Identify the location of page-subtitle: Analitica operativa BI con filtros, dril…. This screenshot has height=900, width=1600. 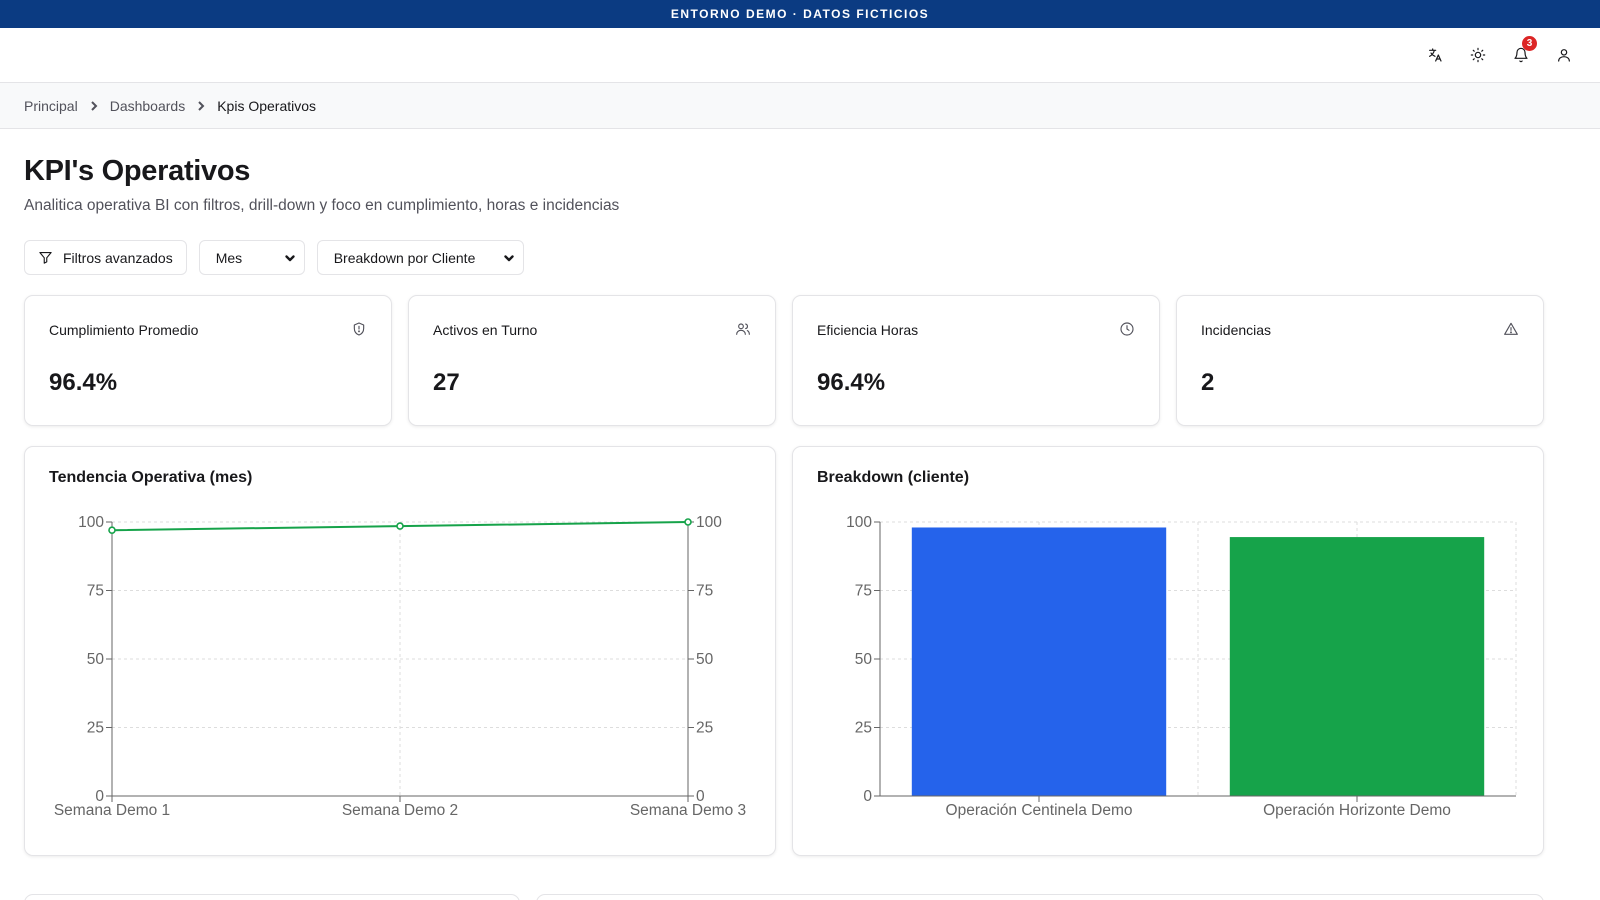
(322, 205).